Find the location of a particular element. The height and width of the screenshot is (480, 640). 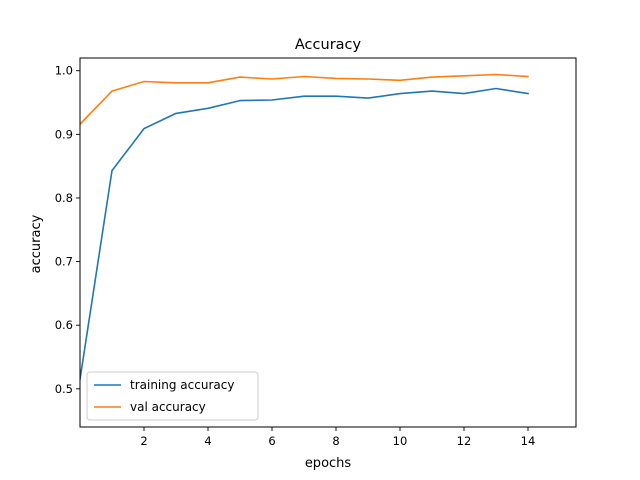

x-tick-label: 14 is located at coordinates (528, 441).